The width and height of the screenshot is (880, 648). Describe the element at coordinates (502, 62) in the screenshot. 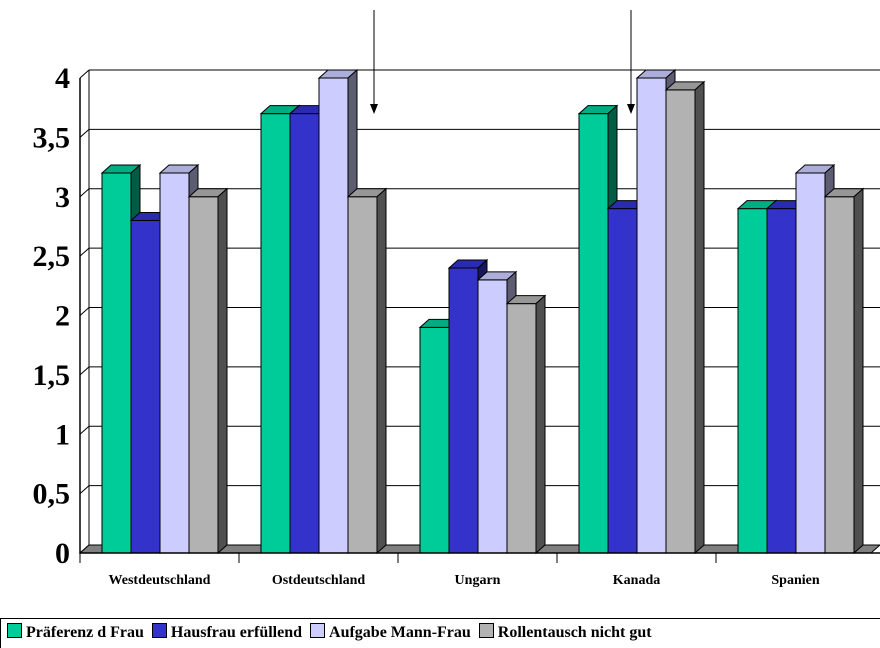

I see `annotation-arrows` at that location.